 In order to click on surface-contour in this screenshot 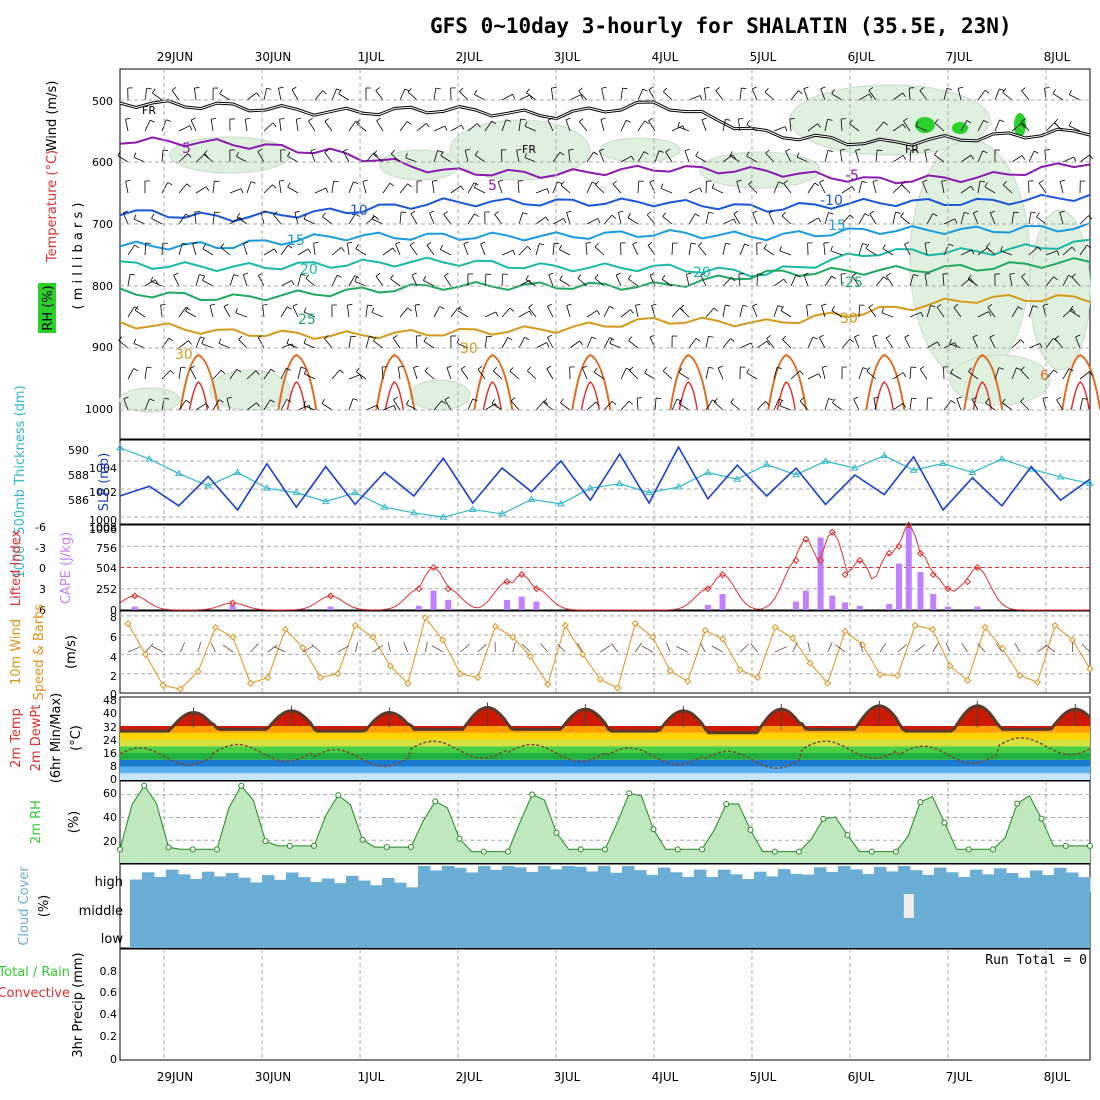, I will do `click(395, 382)`.